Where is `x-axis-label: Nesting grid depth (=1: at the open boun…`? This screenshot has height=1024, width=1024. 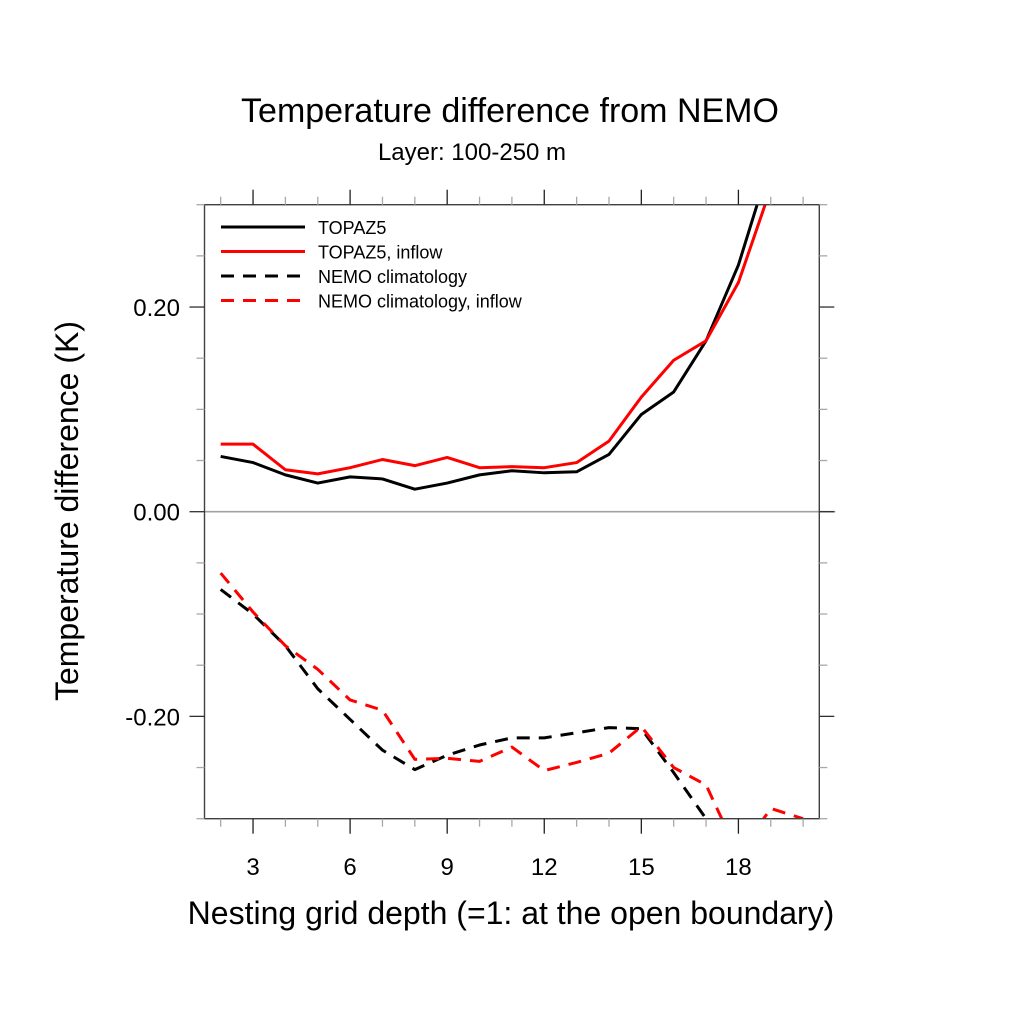
x-axis-label: Nesting grid depth (=1: at the open boun… is located at coordinates (511, 913).